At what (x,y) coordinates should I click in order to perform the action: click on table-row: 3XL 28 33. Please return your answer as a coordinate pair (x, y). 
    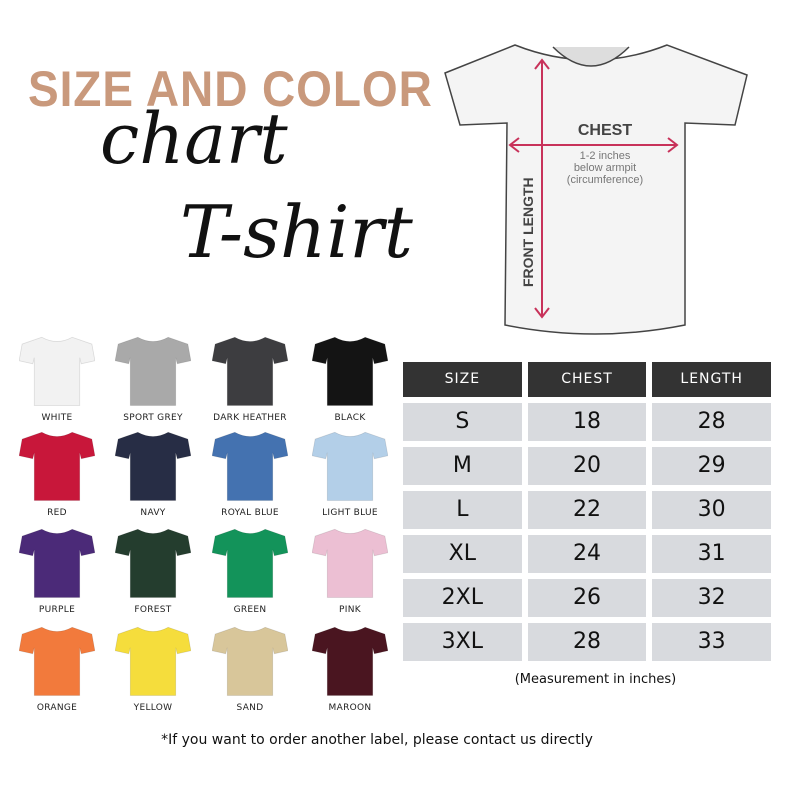
    Looking at the image, I should click on (587, 642).